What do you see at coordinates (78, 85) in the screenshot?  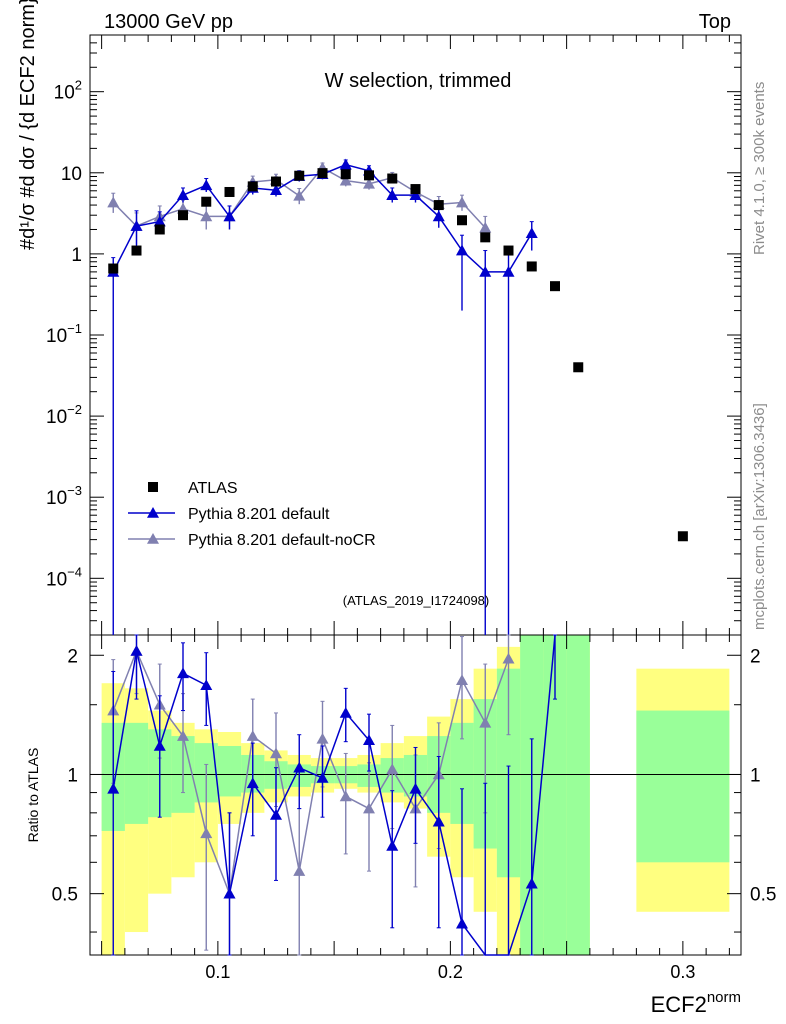 I see `y-tick-exp: 2` at bounding box center [78, 85].